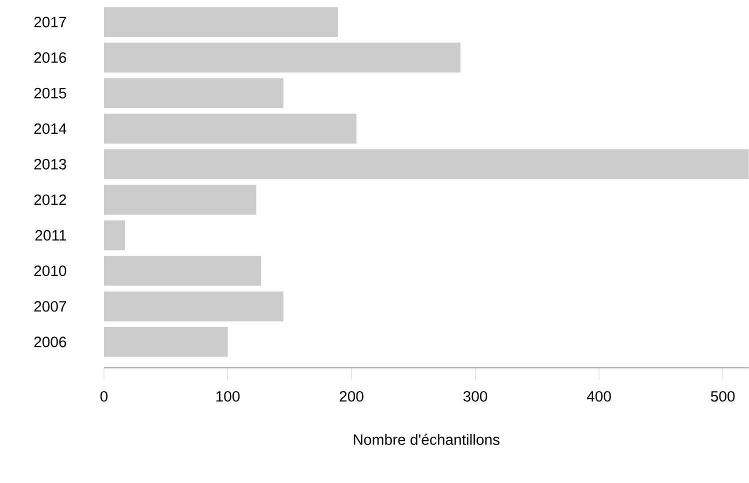 Image resolution: width=749 pixels, height=483 pixels. What do you see at coordinates (50, 93) in the screenshot?
I see `y-tick-label: 2015` at bounding box center [50, 93].